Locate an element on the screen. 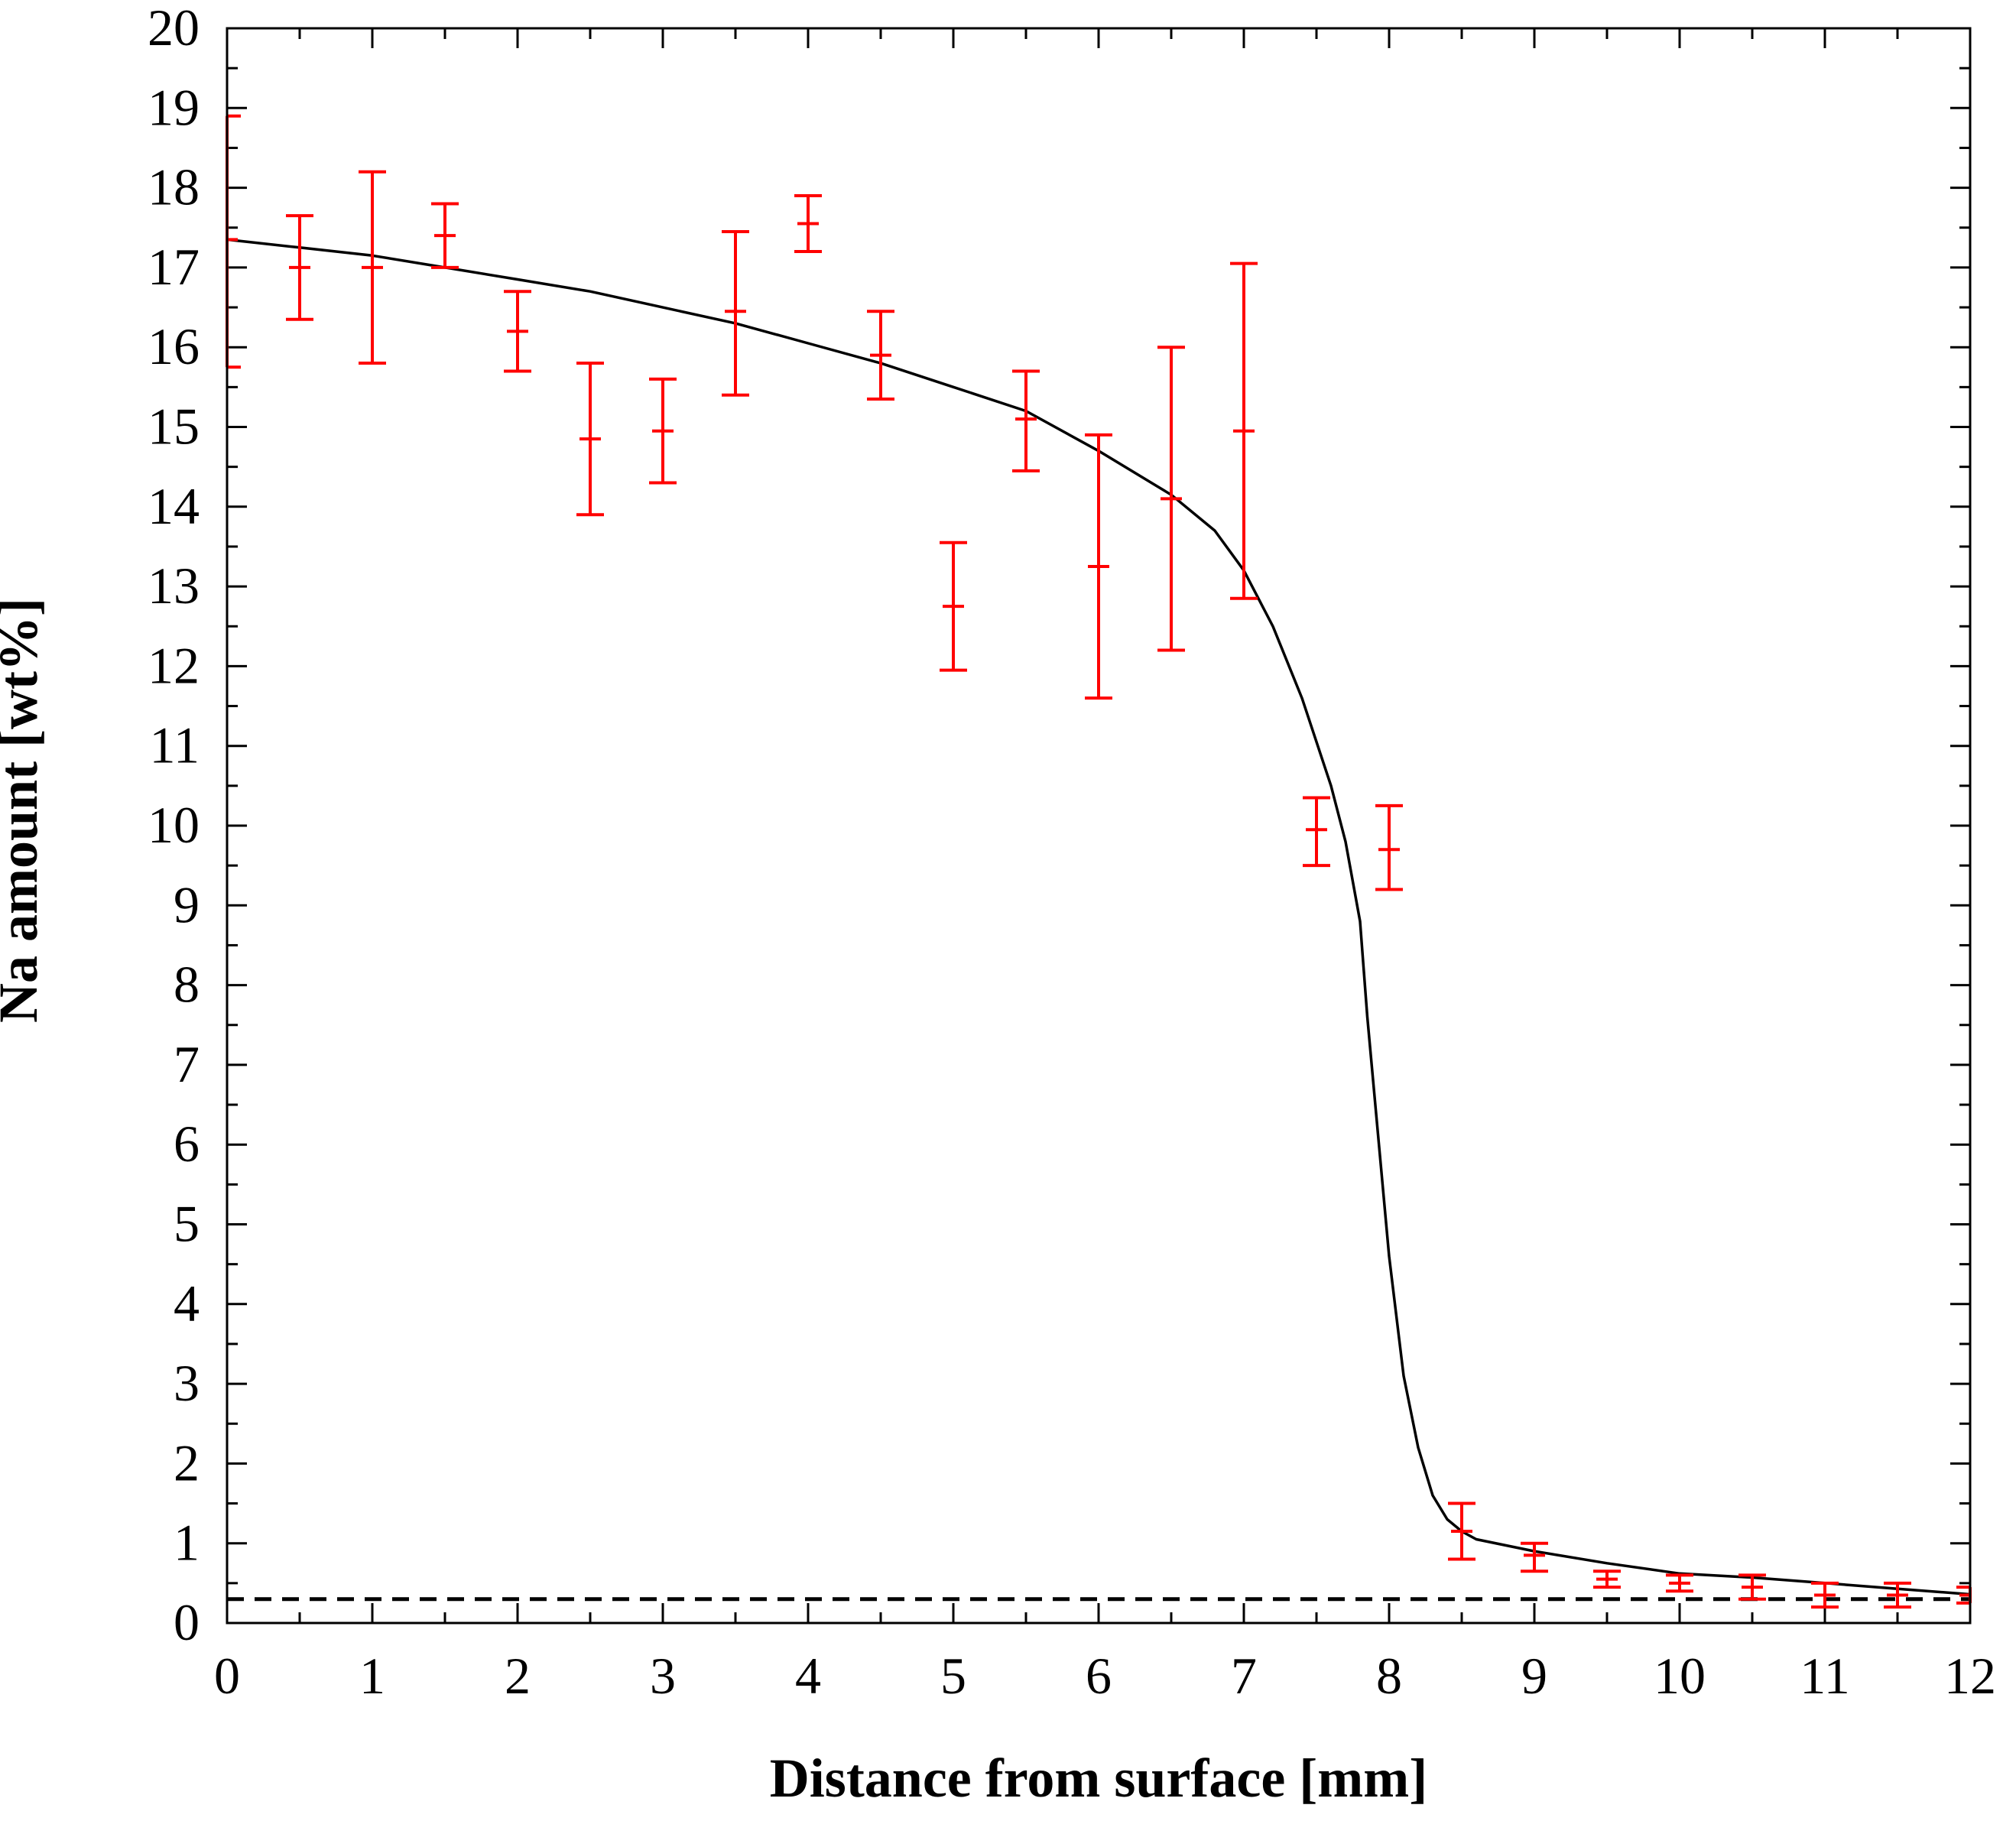 This screenshot has width=2016, height=1847. y-axis-title: Na amount [wt%] is located at coordinates (24, 810).